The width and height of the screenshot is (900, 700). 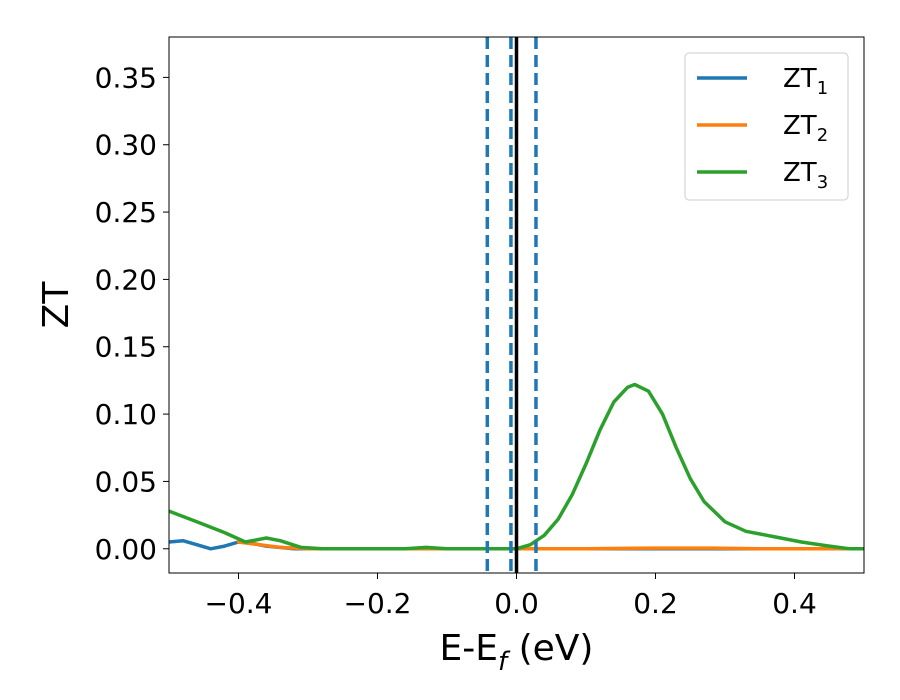 What do you see at coordinates (762, 175) in the screenshot?
I see `legend-item-zt3: ZT3` at bounding box center [762, 175].